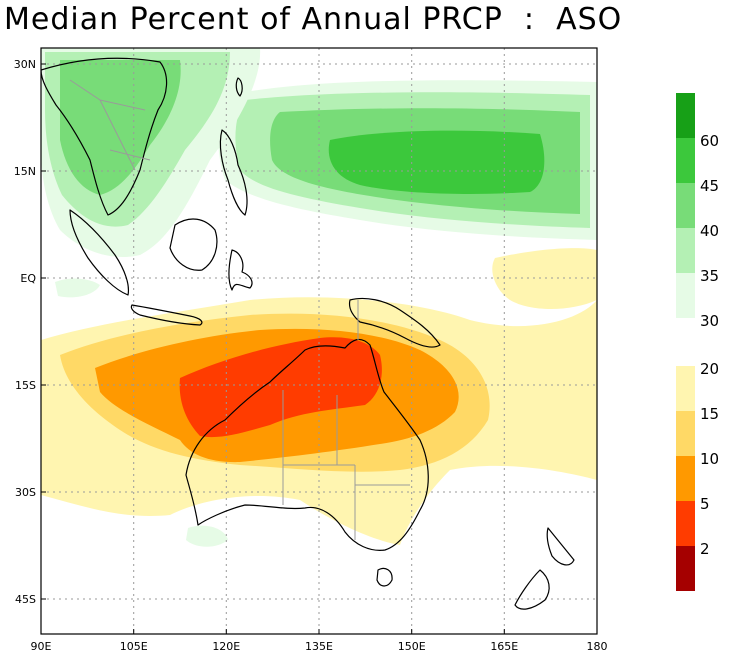 The image size is (730, 664). What do you see at coordinates (25, 599) in the screenshot?
I see `lat-tick-label: 45S` at bounding box center [25, 599].